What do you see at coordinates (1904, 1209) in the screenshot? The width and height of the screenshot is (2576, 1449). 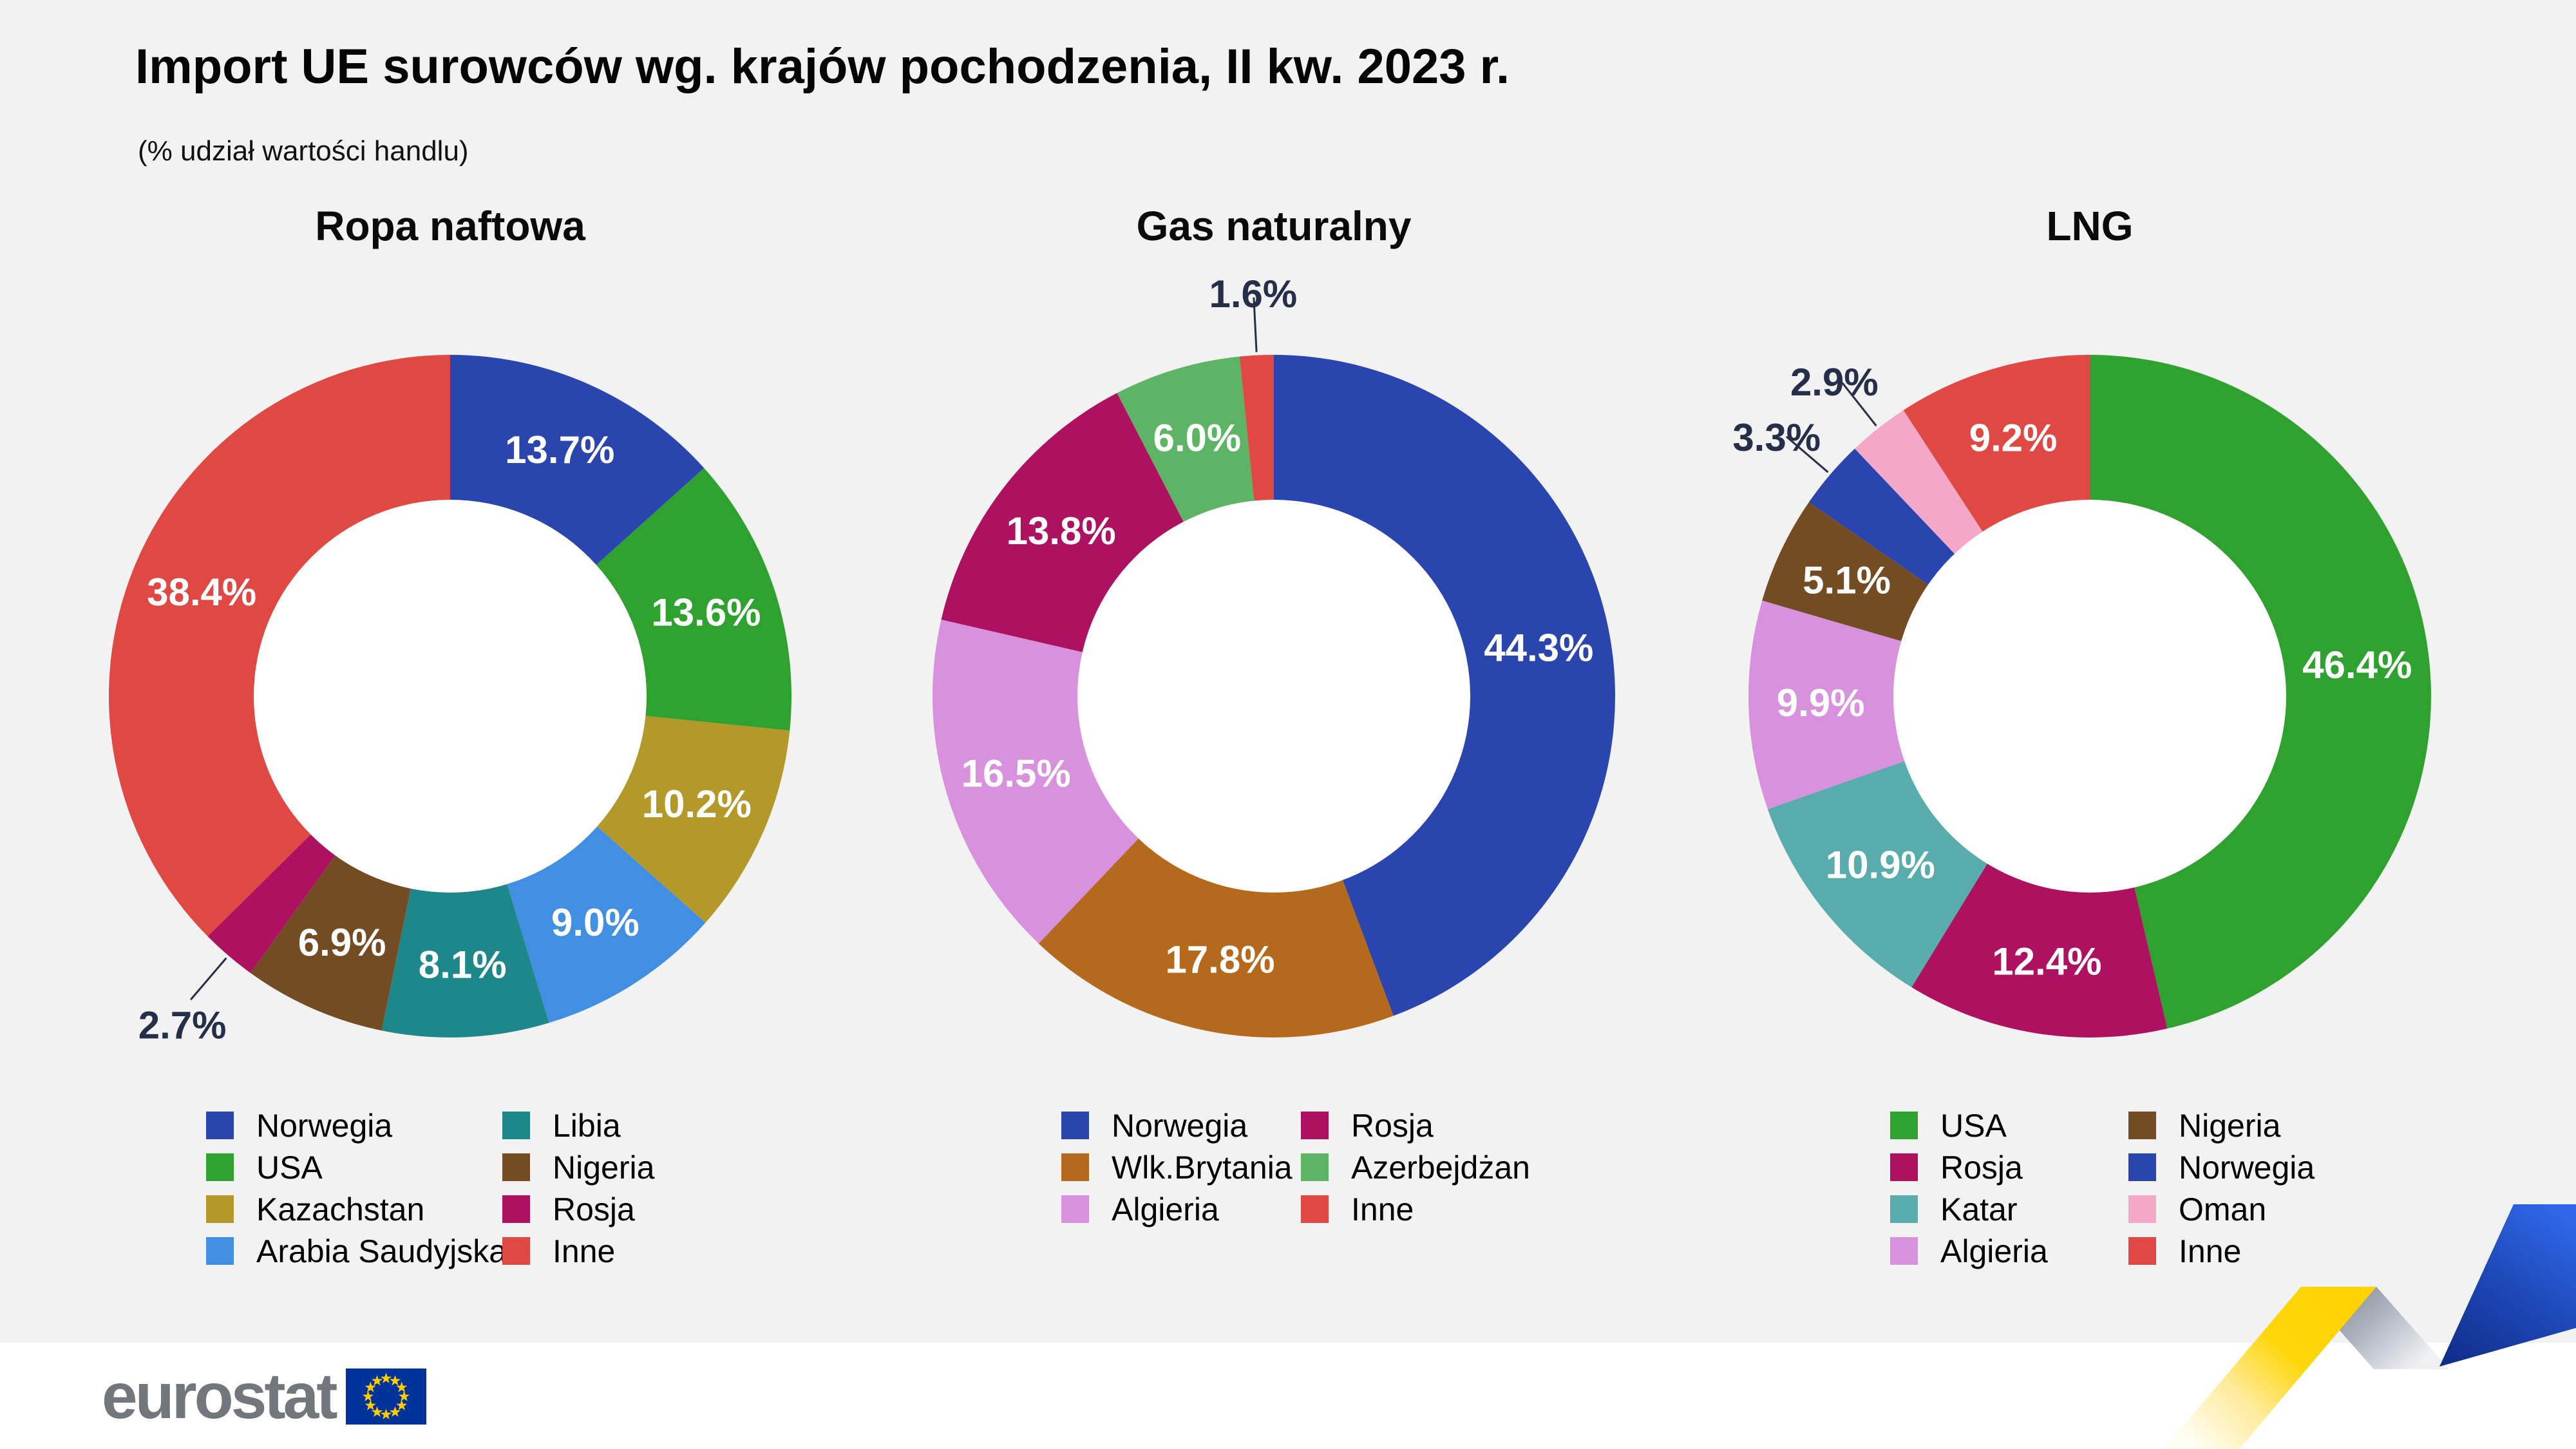 I see `legend-swatch-Katar` at bounding box center [1904, 1209].